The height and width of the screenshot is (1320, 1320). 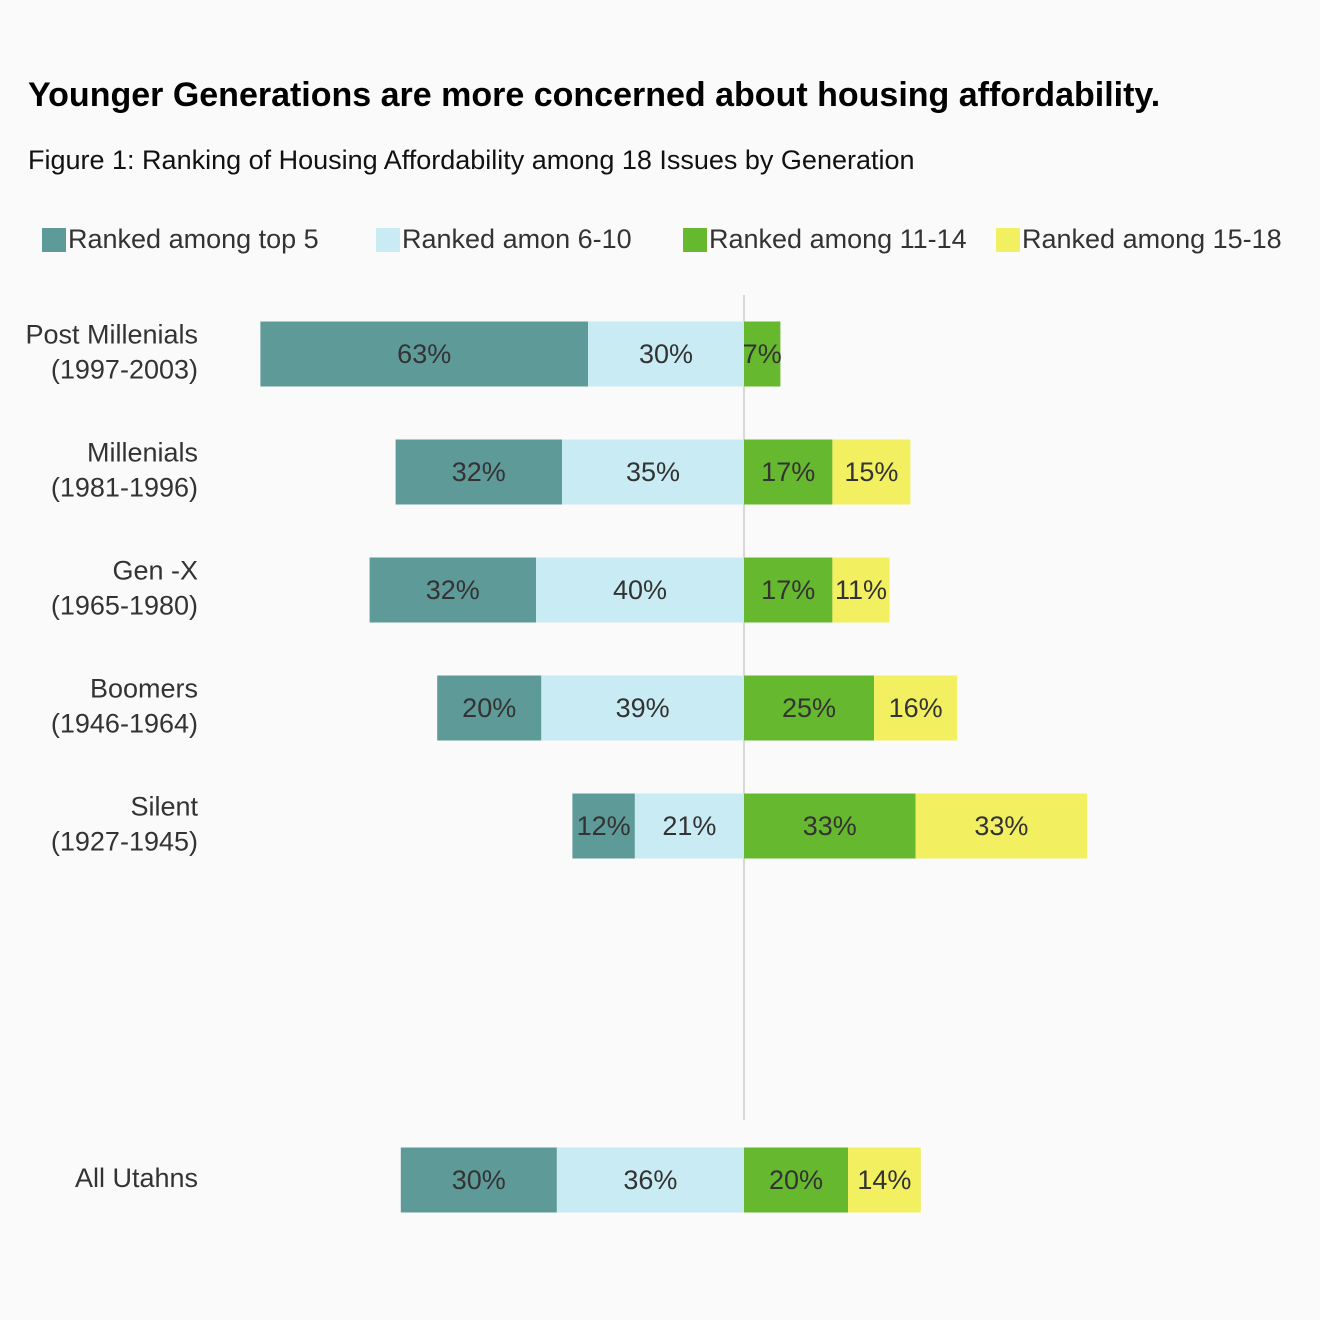 I want to click on value-label: 14%, so click(x=884, y=1180).